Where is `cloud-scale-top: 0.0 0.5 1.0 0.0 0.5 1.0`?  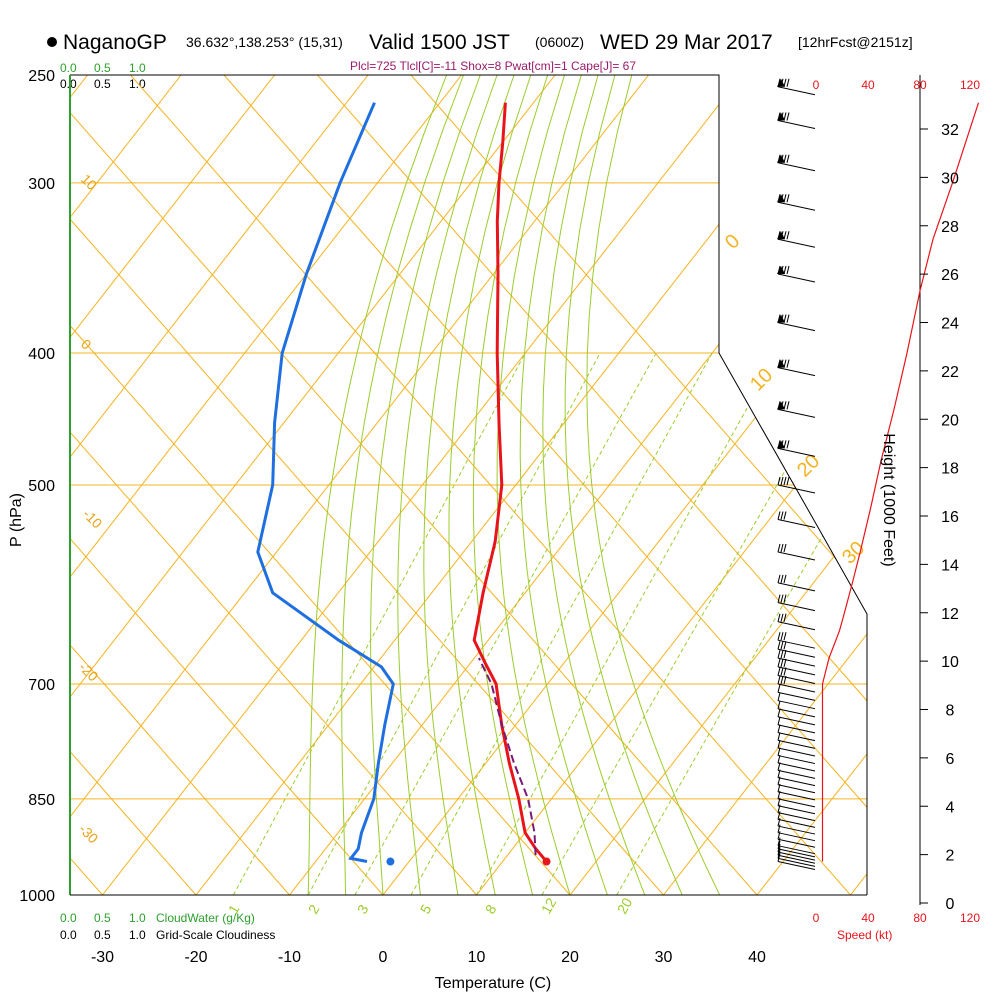
cloud-scale-top: 0.0 0.5 1.0 0.0 0.5 1.0 is located at coordinates (103, 76).